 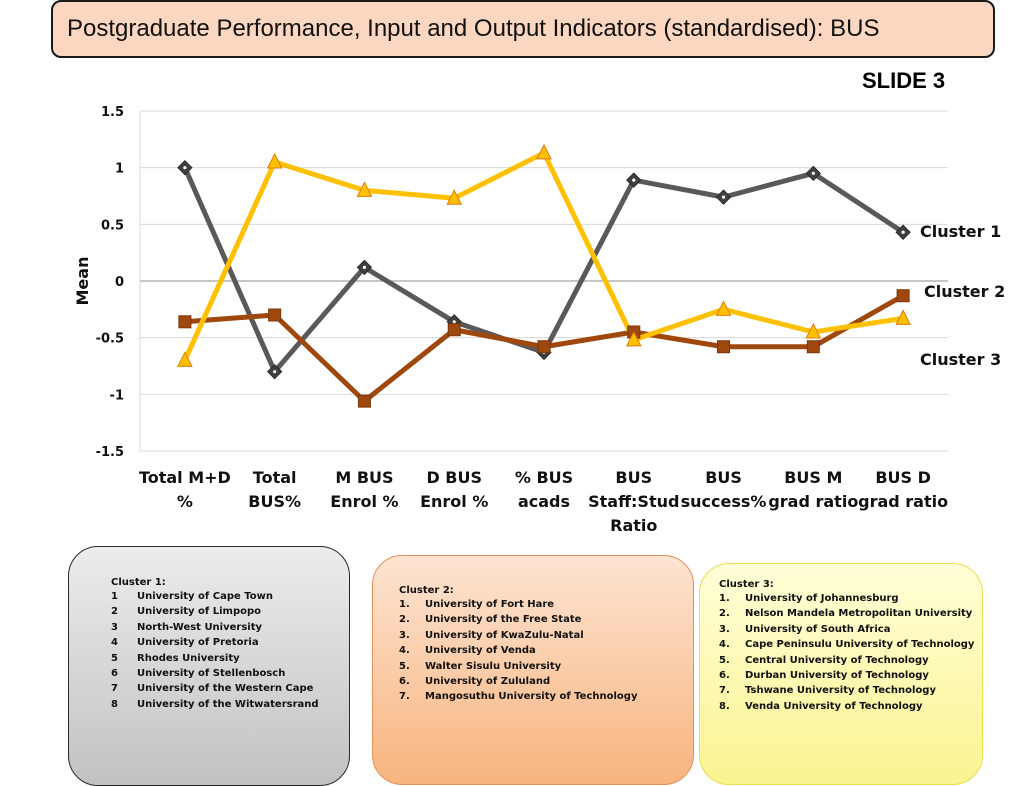 I want to click on university-name: Tshwane University of Technology, so click(x=840, y=691).